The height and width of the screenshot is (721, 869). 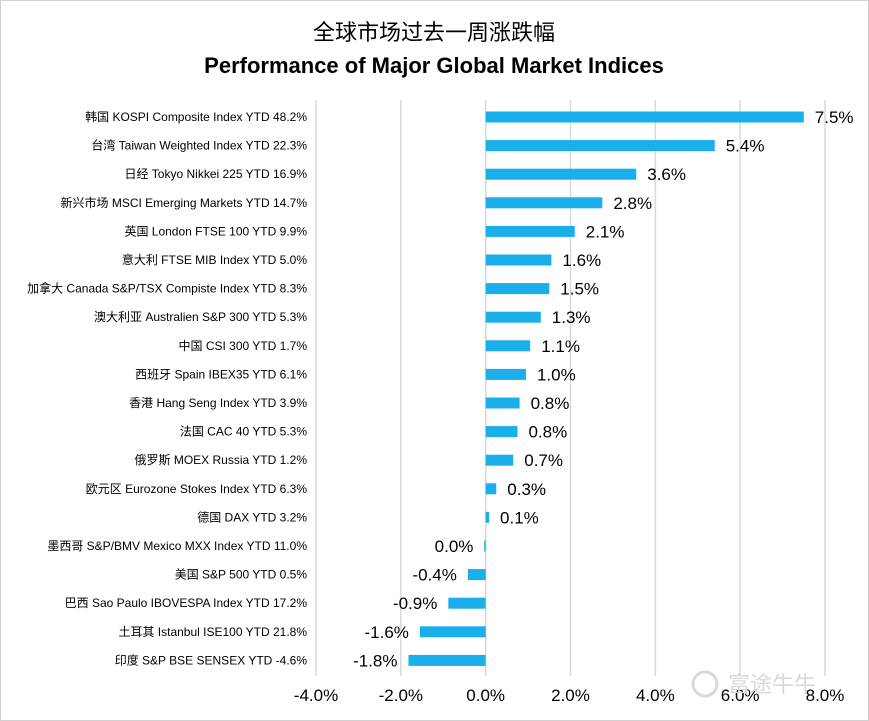 I want to click on category-label: 印度 S&P BSE SENSEX YTD -4.6%, so click(x=211, y=659).